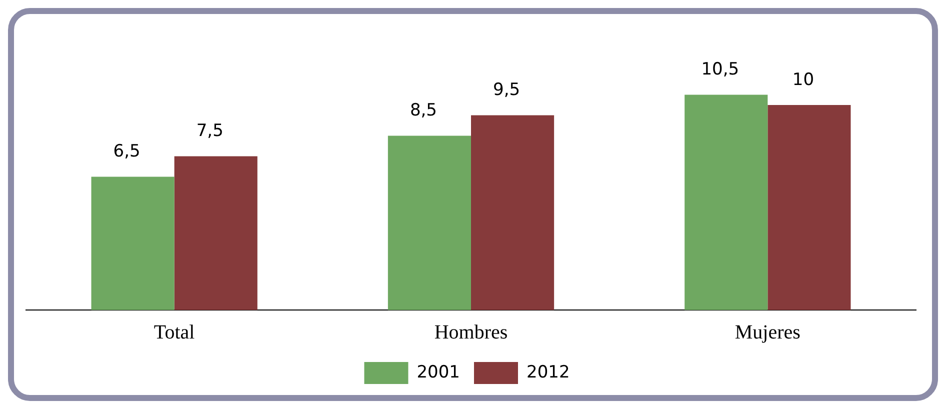 This screenshot has width=952, height=411. Describe the element at coordinates (803, 80) in the screenshot. I see `data-label: 10` at that location.